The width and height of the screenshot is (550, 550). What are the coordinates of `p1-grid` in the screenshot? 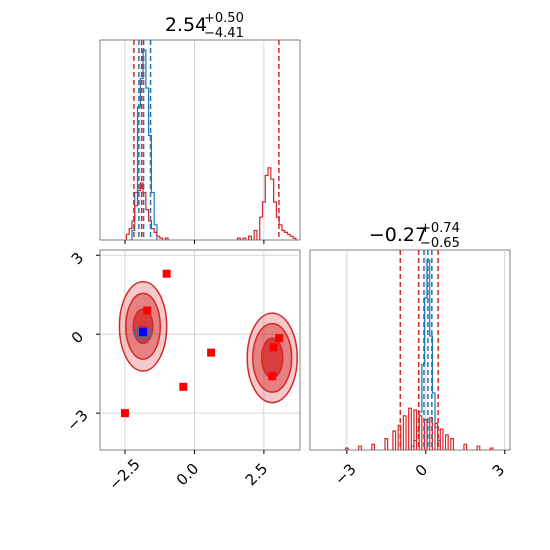 It's located at (194, 140).